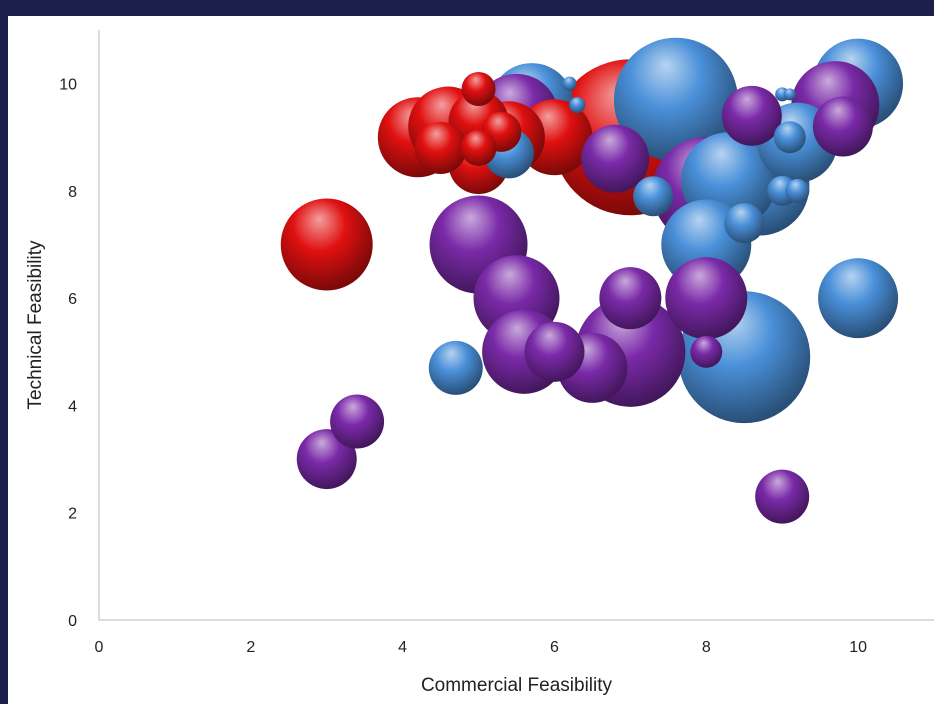 The width and height of the screenshot is (934, 704). What do you see at coordinates (68, 85) in the screenshot?
I see `y-tick-label: 10` at bounding box center [68, 85].